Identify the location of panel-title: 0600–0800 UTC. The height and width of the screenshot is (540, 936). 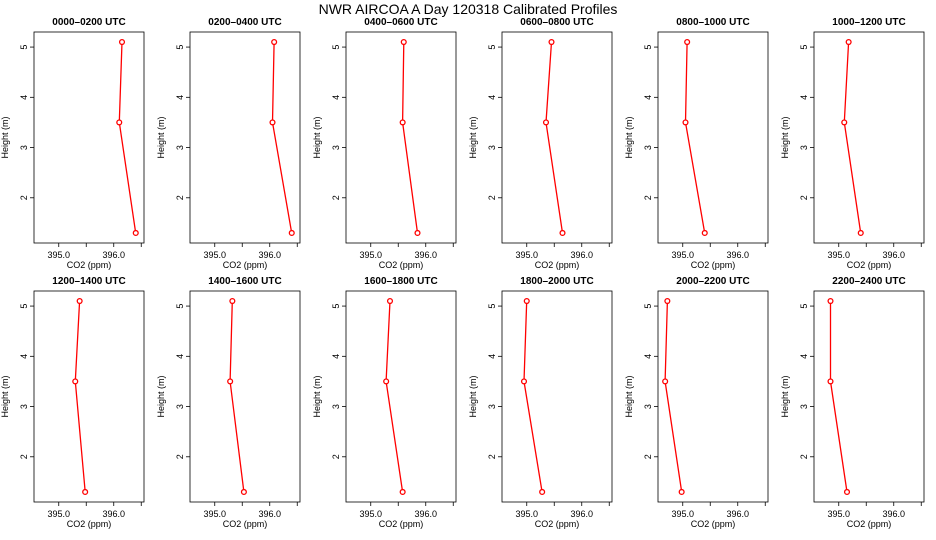
(556, 22).